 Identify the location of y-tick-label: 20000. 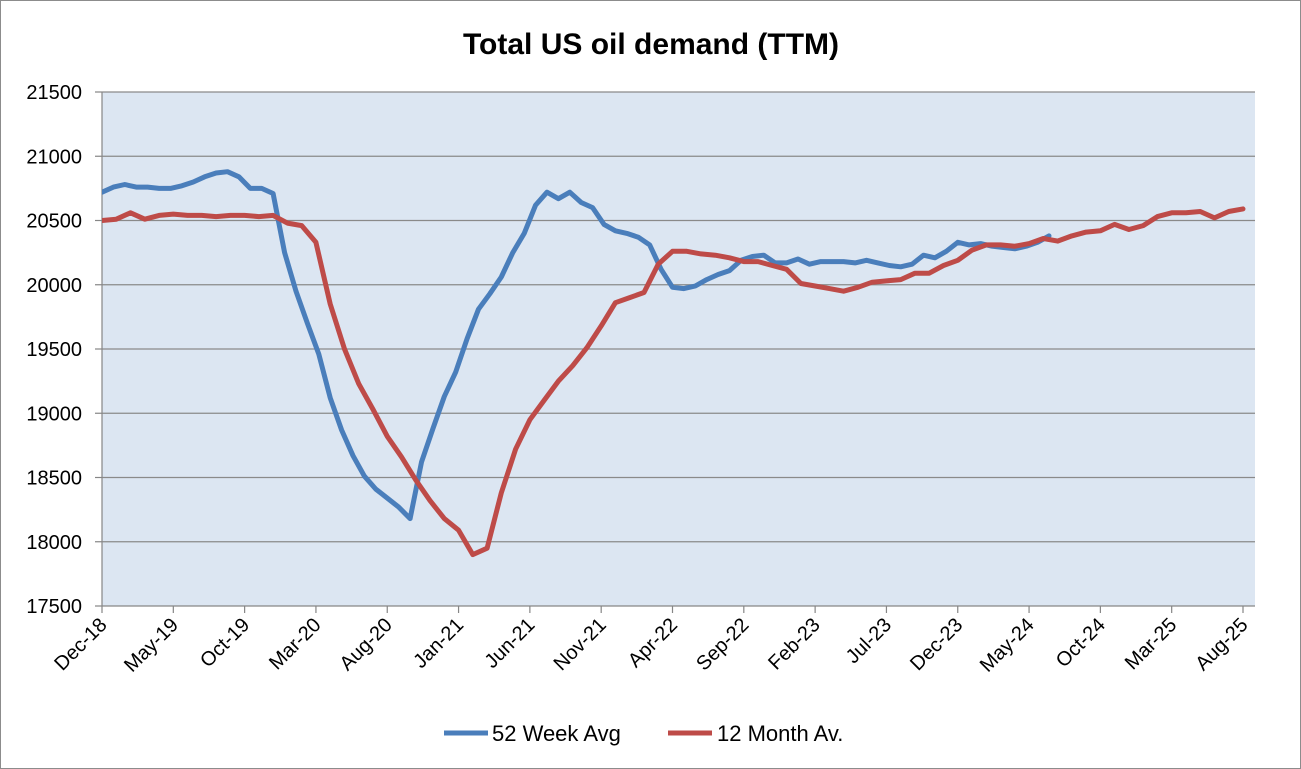
(54, 286).